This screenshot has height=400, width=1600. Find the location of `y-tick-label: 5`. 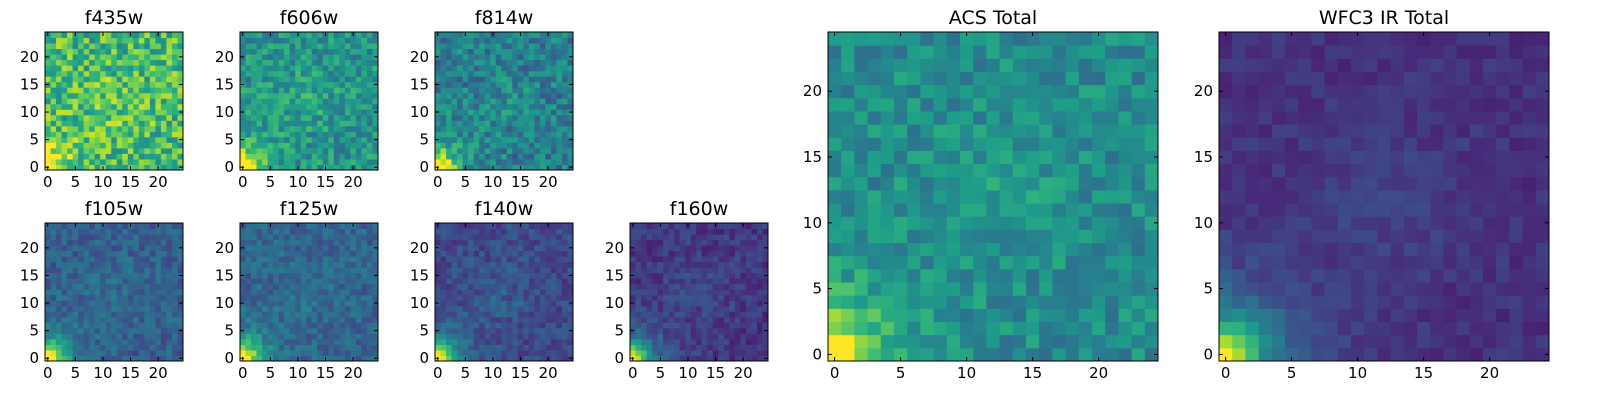

y-tick-label: 5 is located at coordinates (34, 140).